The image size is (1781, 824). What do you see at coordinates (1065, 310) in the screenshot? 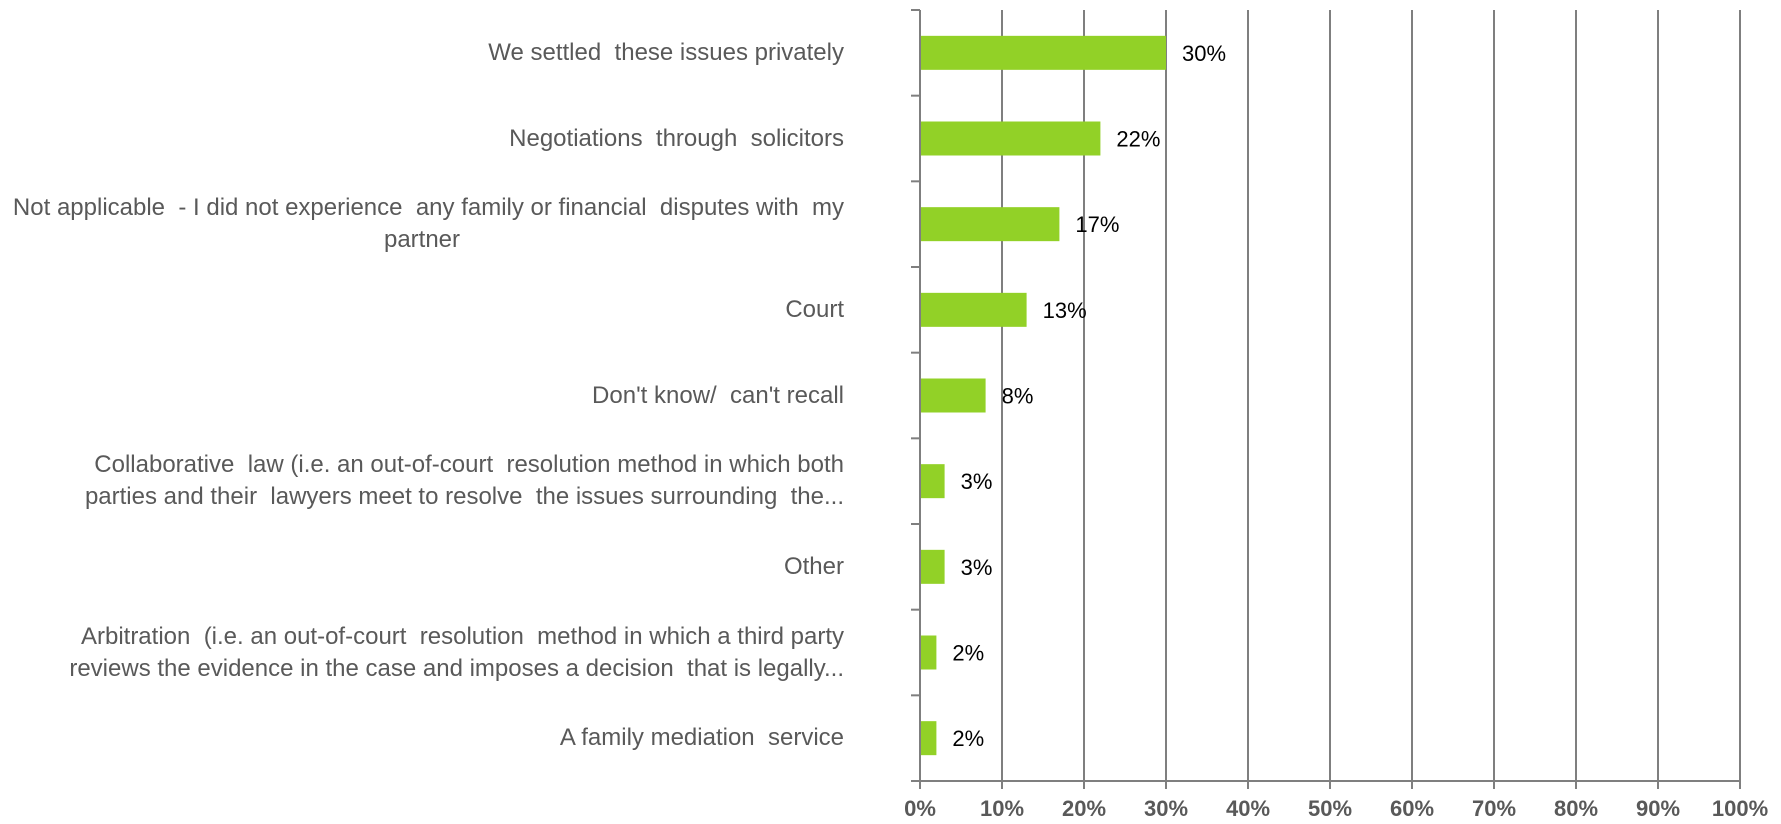
I see `data-label: 13%` at bounding box center [1065, 310].